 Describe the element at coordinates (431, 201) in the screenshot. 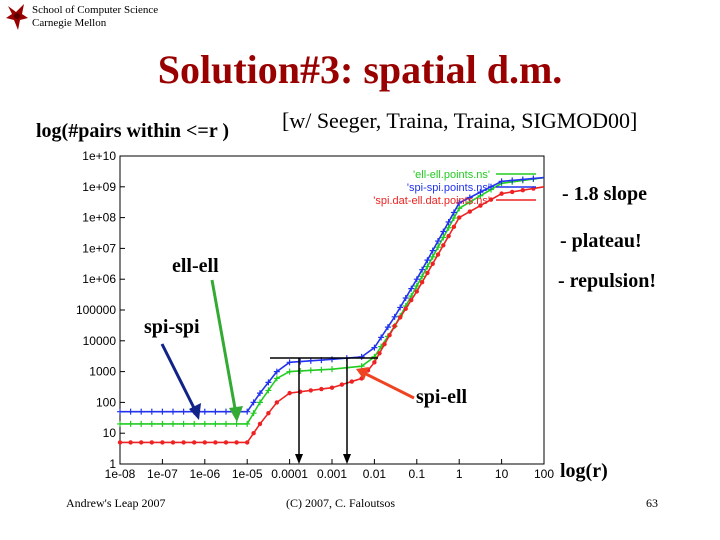

I see `legend-entry: 'spi.dat-ell.dat.points.ns'` at that location.